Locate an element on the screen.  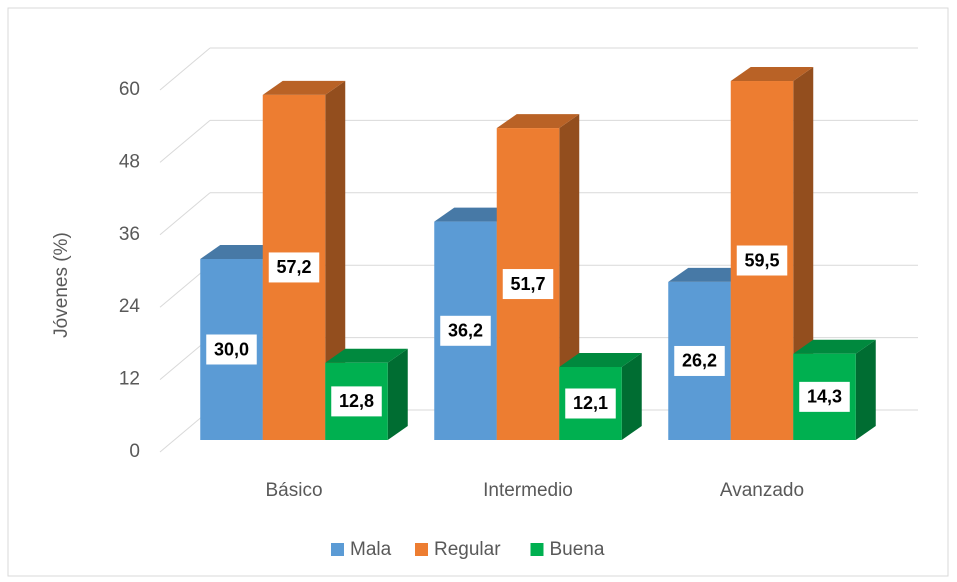
data-label: 30,0 is located at coordinates (231, 349).